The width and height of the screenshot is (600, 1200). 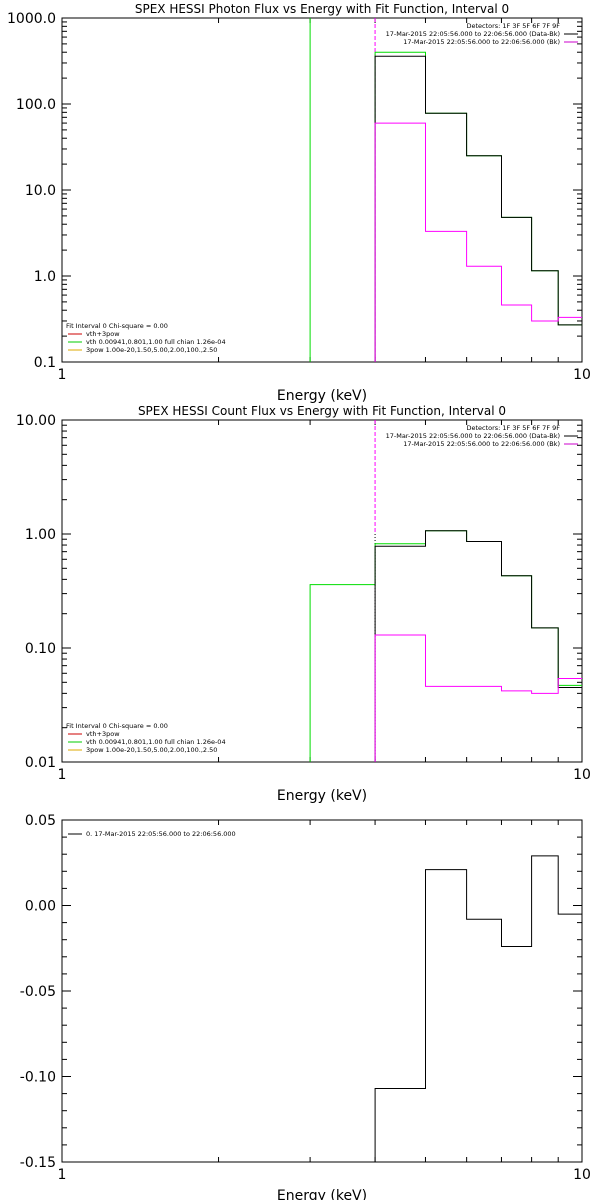 I want to click on y-tick-label: 0.05, so click(x=40, y=821).